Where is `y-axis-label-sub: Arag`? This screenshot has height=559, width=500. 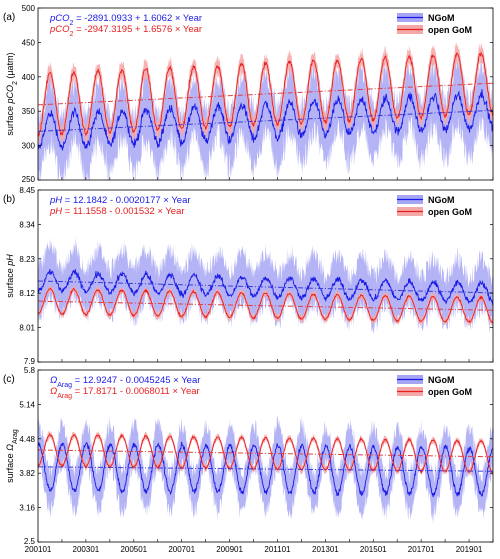
y-axis-label-sub: Arag is located at coordinates (15, 436).